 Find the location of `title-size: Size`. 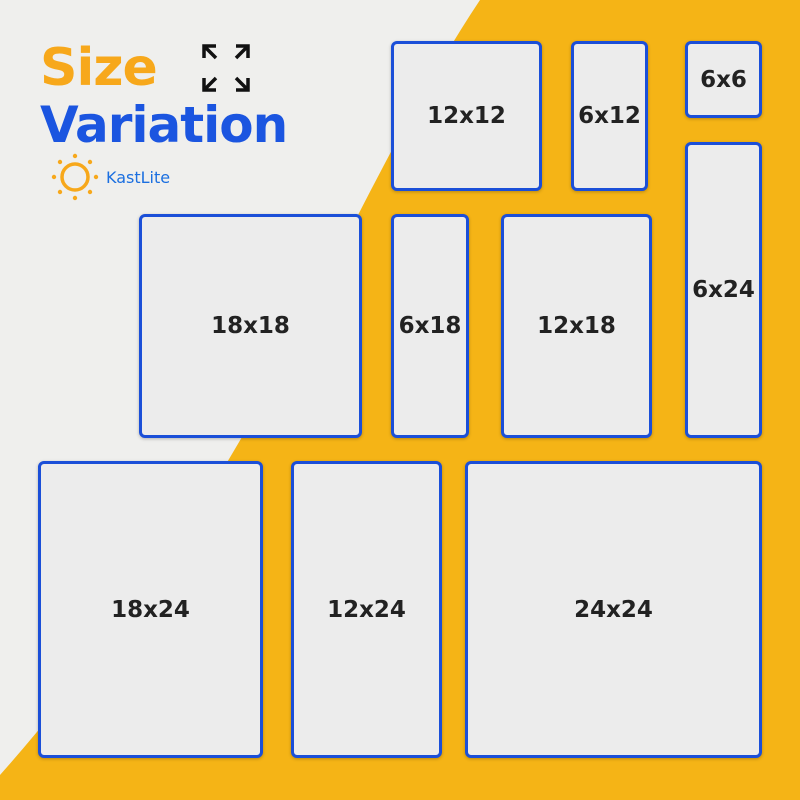

title-size: Size is located at coordinates (99, 68).